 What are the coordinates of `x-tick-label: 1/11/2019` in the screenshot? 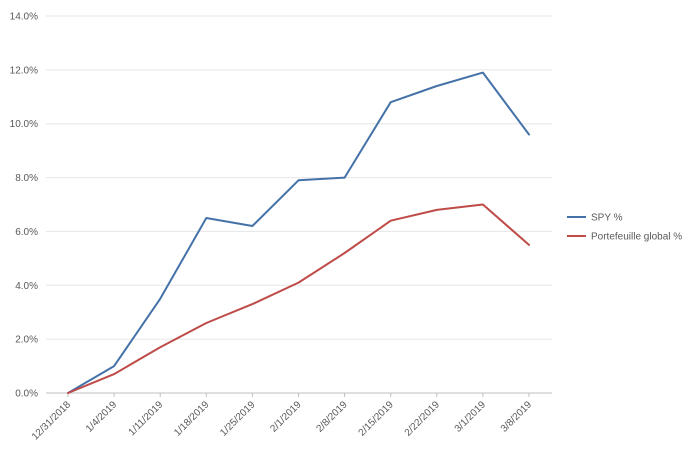 It's located at (146, 418).